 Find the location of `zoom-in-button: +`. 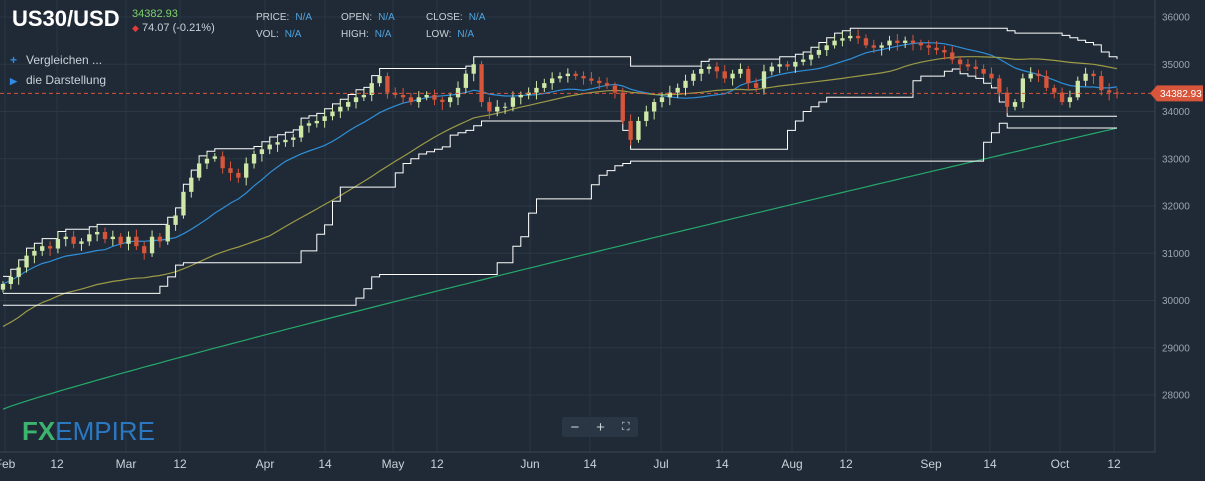

zoom-in-button: + is located at coordinates (600, 427).